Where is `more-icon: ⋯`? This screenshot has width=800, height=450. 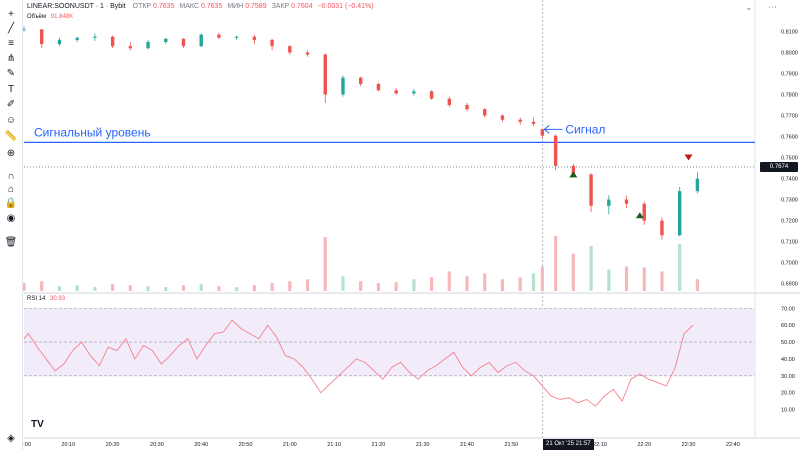
more-icon: ⋯ is located at coordinates (772, 7).